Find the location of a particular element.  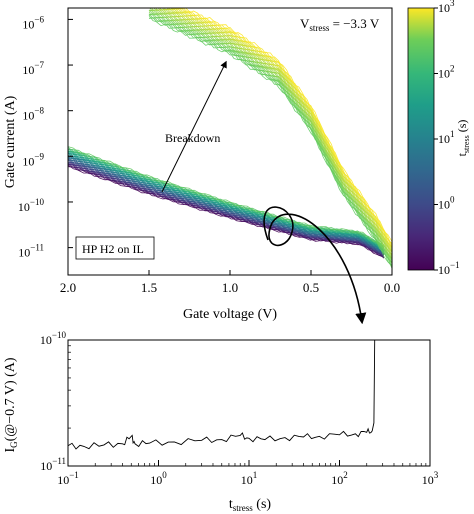

stress-label: Vstress = −3.3 V is located at coordinates (340, 24).